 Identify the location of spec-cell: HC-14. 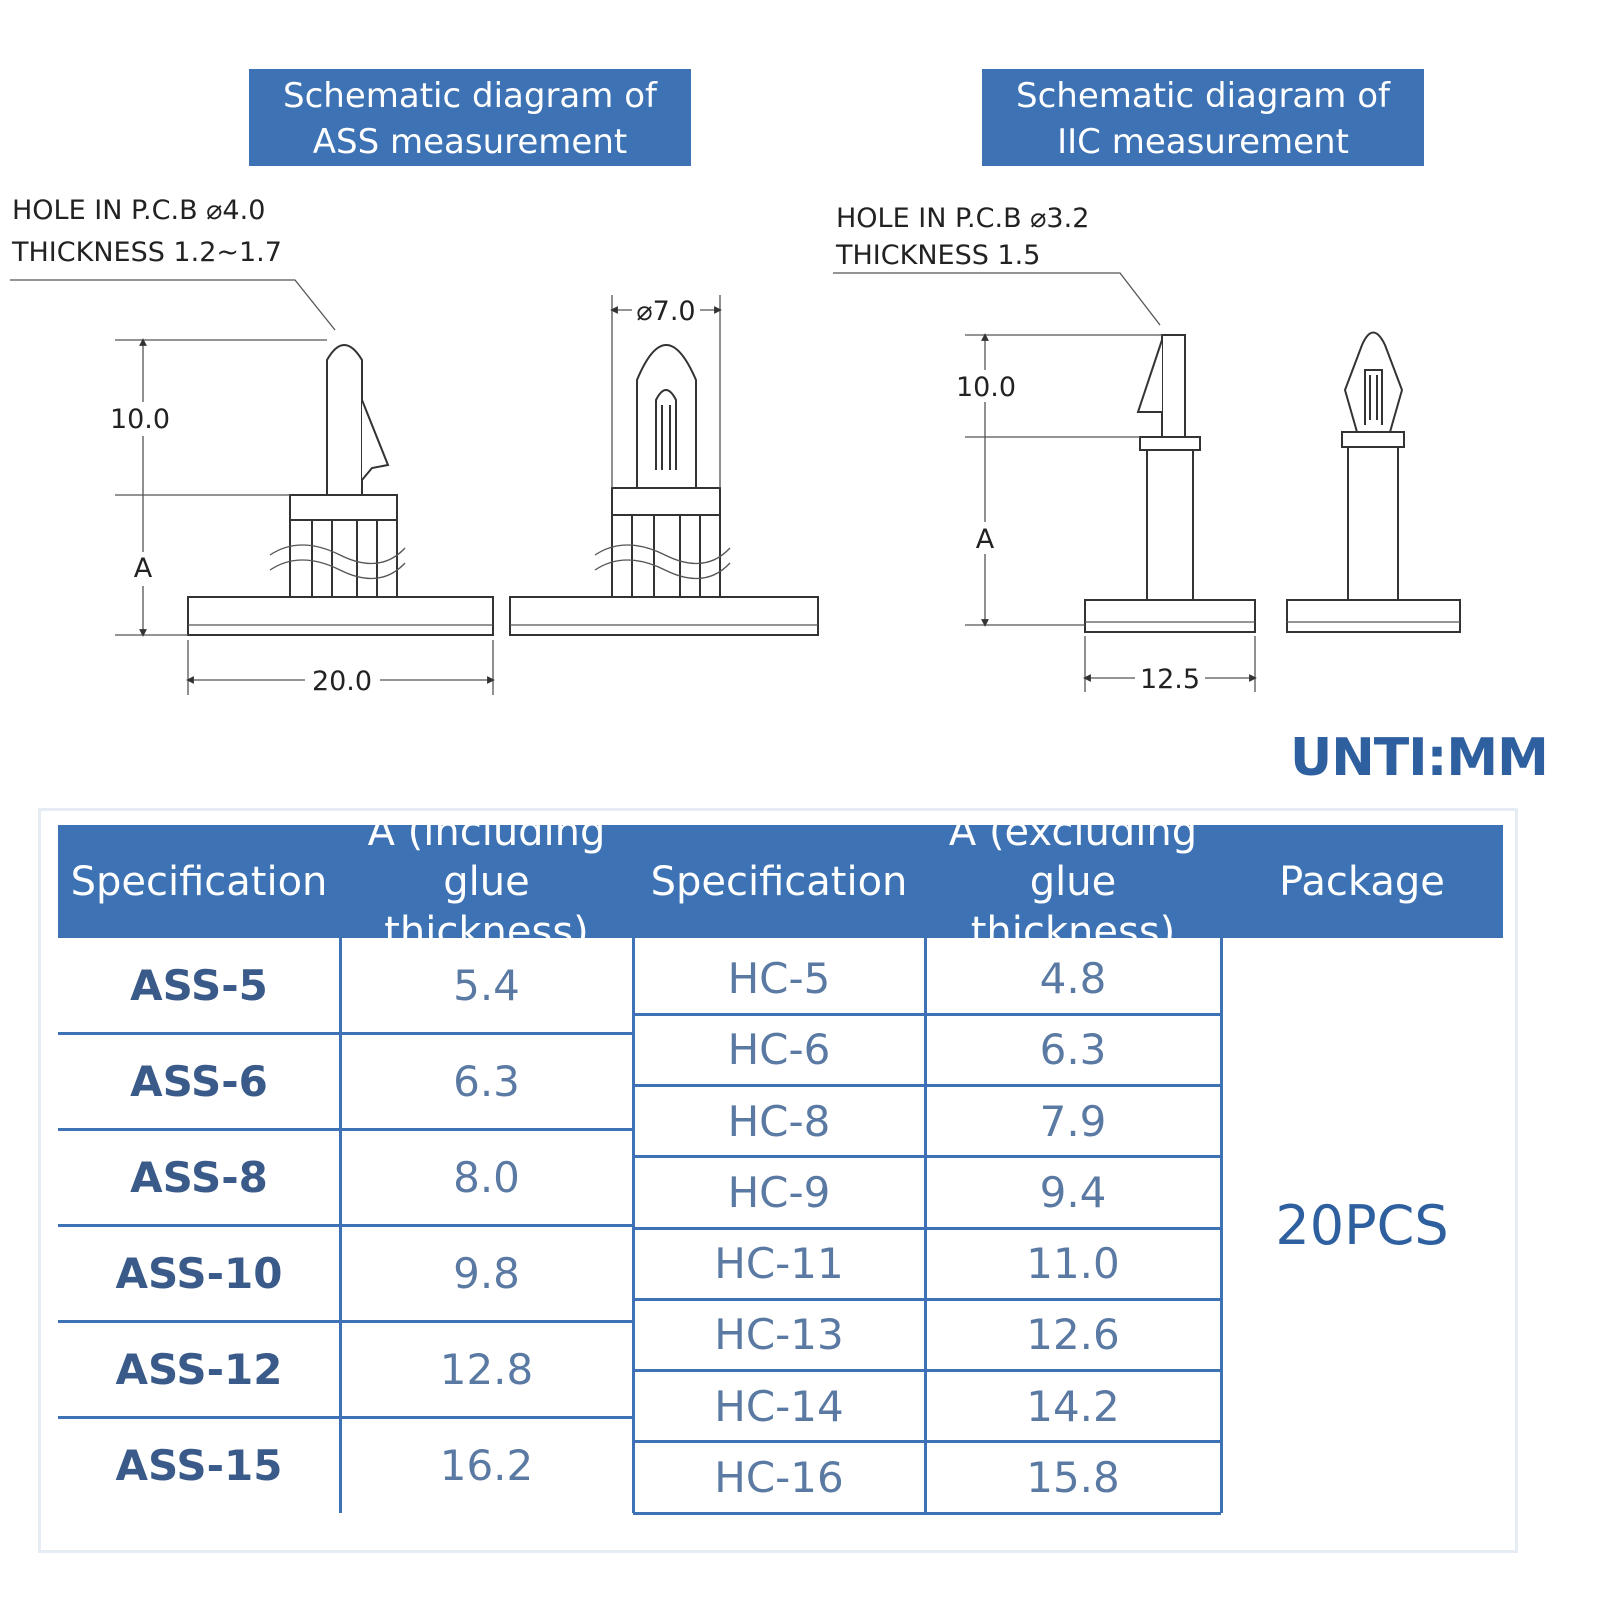
(779, 1406).